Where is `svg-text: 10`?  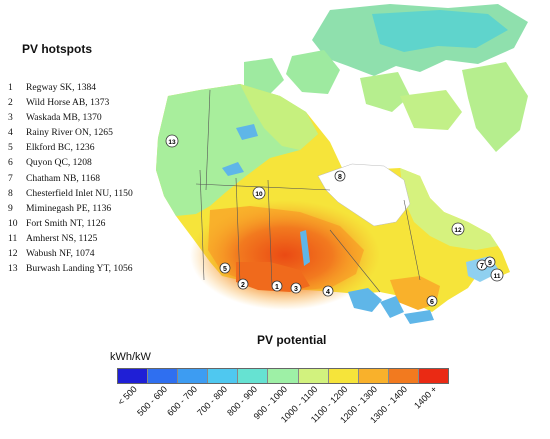
svg-text: 10 is located at coordinates (259, 194).